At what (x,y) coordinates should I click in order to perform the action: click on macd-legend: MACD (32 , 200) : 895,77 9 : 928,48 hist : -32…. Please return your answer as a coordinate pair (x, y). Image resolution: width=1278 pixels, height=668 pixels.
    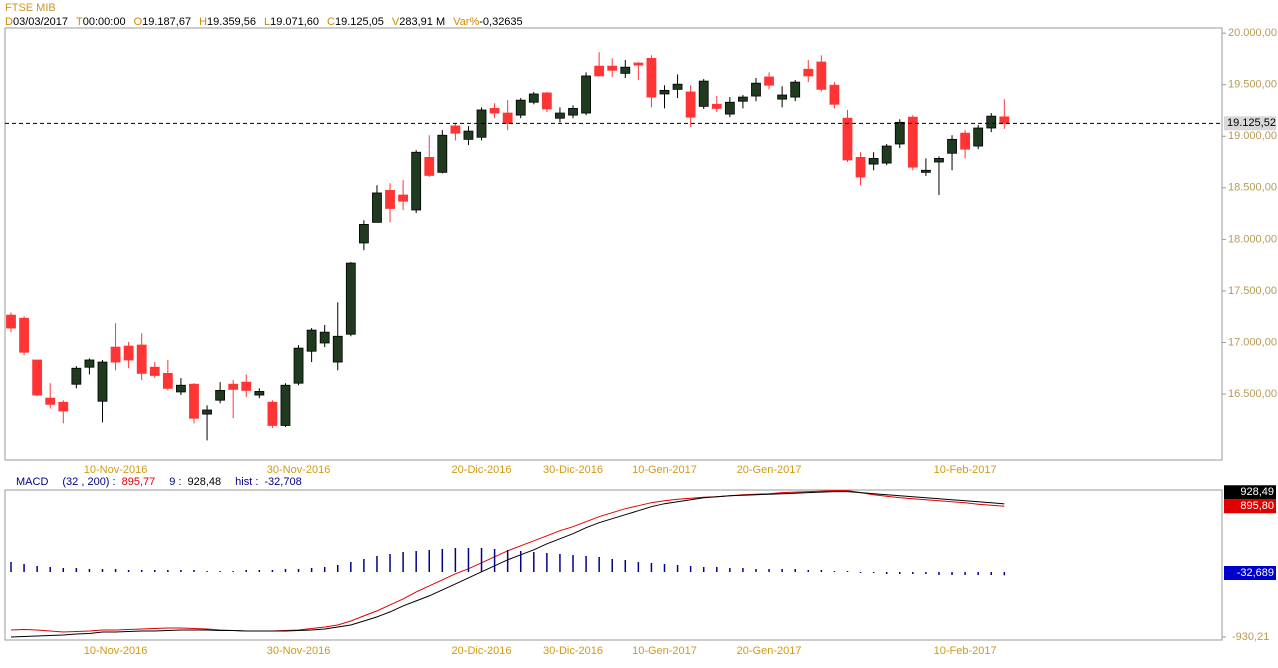
    Looking at the image, I should click on (159, 482).